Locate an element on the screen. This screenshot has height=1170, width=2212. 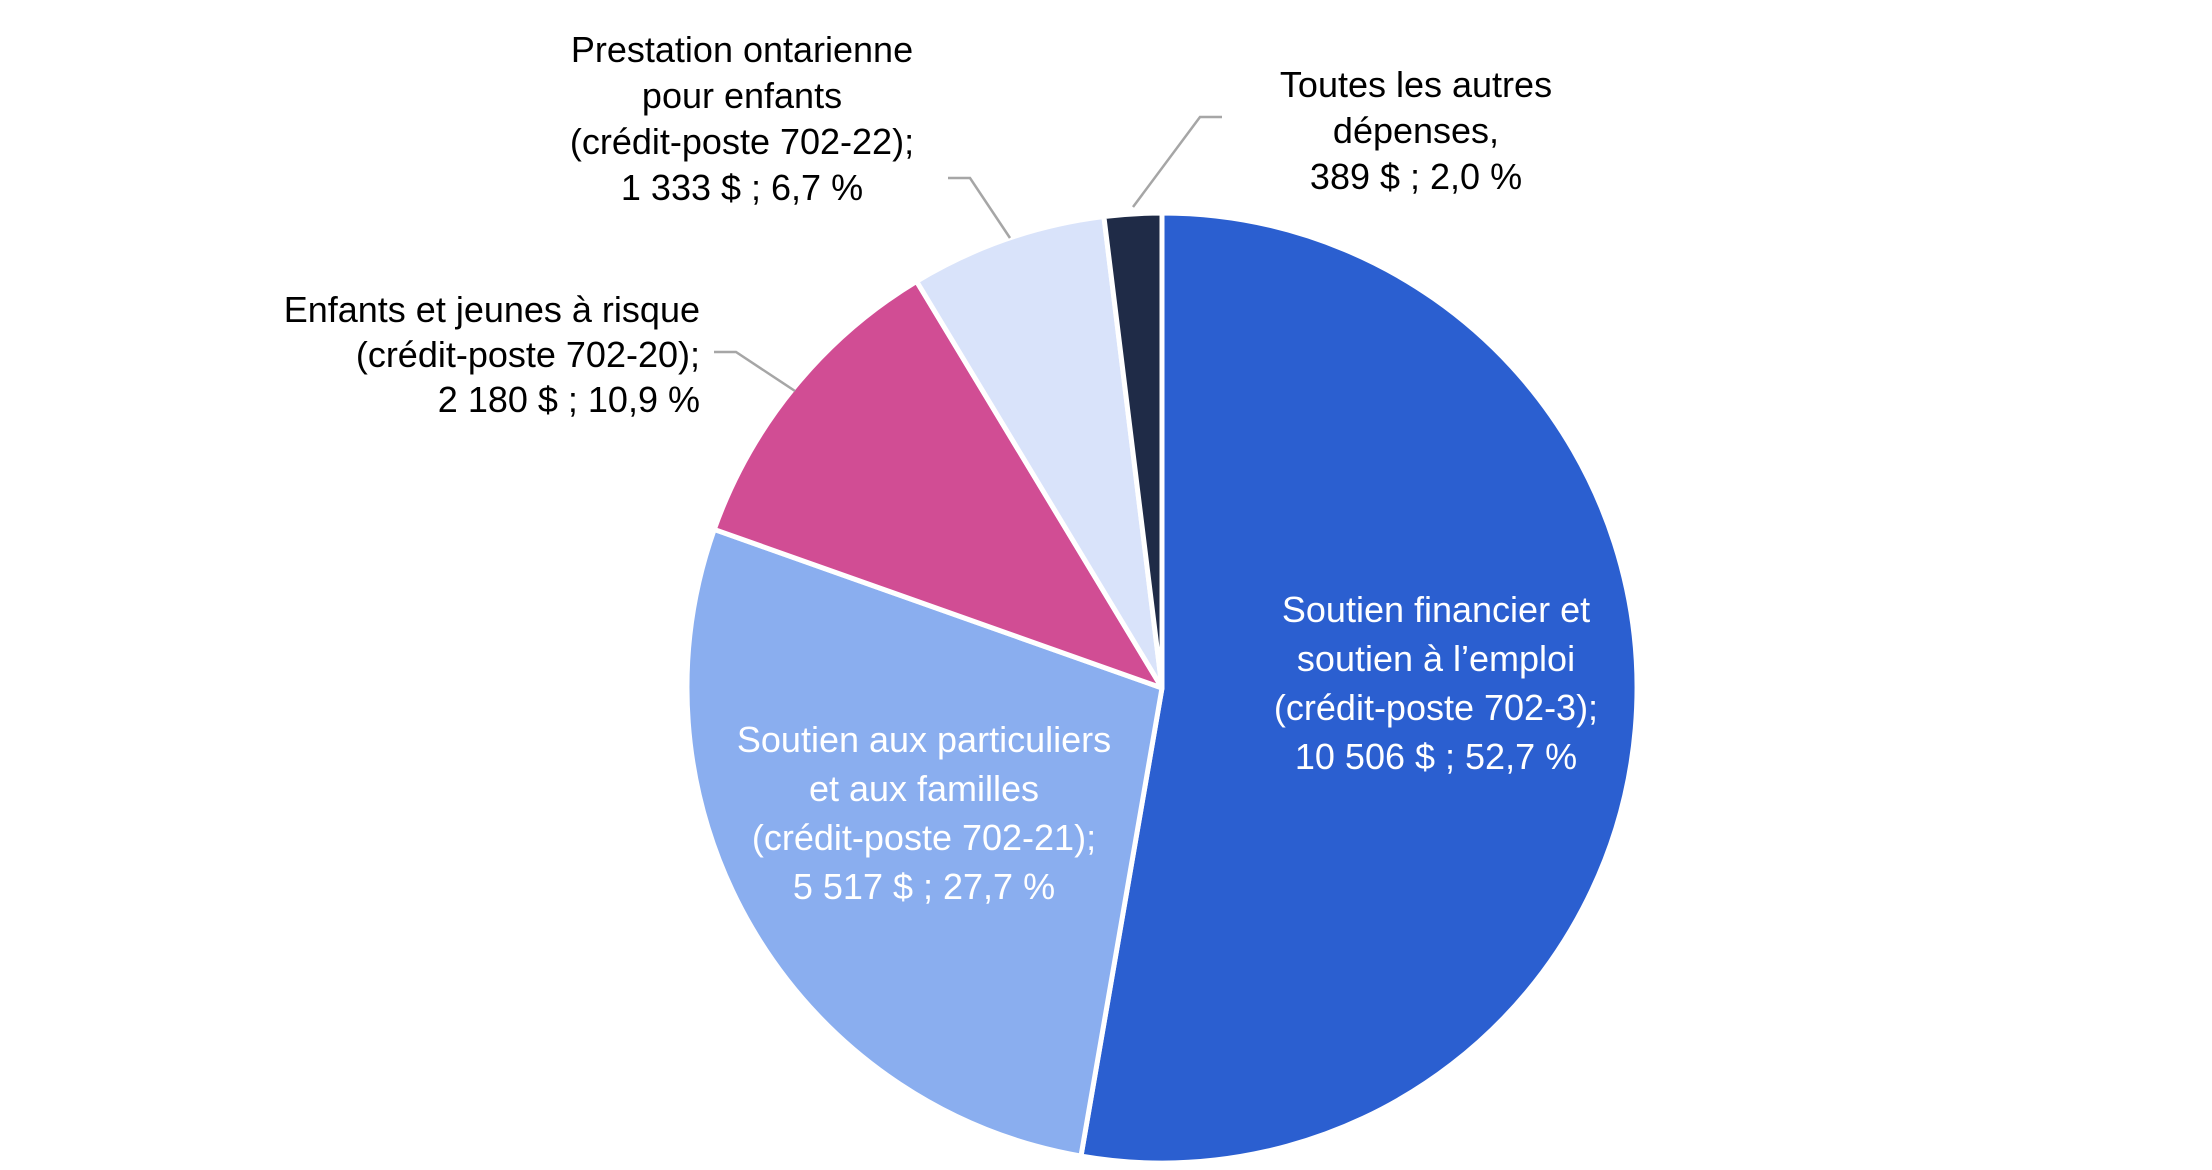
slice-label-line: (crédit-poste 702-20); is located at coordinates (528, 354).